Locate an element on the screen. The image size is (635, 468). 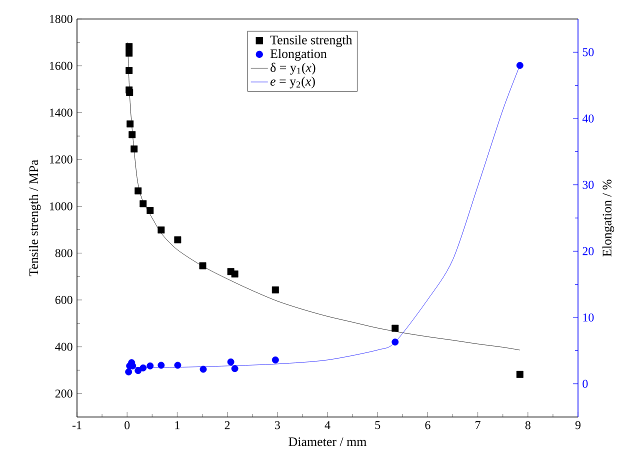
legend-label: δ = y$_{1}$(x) is located at coordinates (293, 68).